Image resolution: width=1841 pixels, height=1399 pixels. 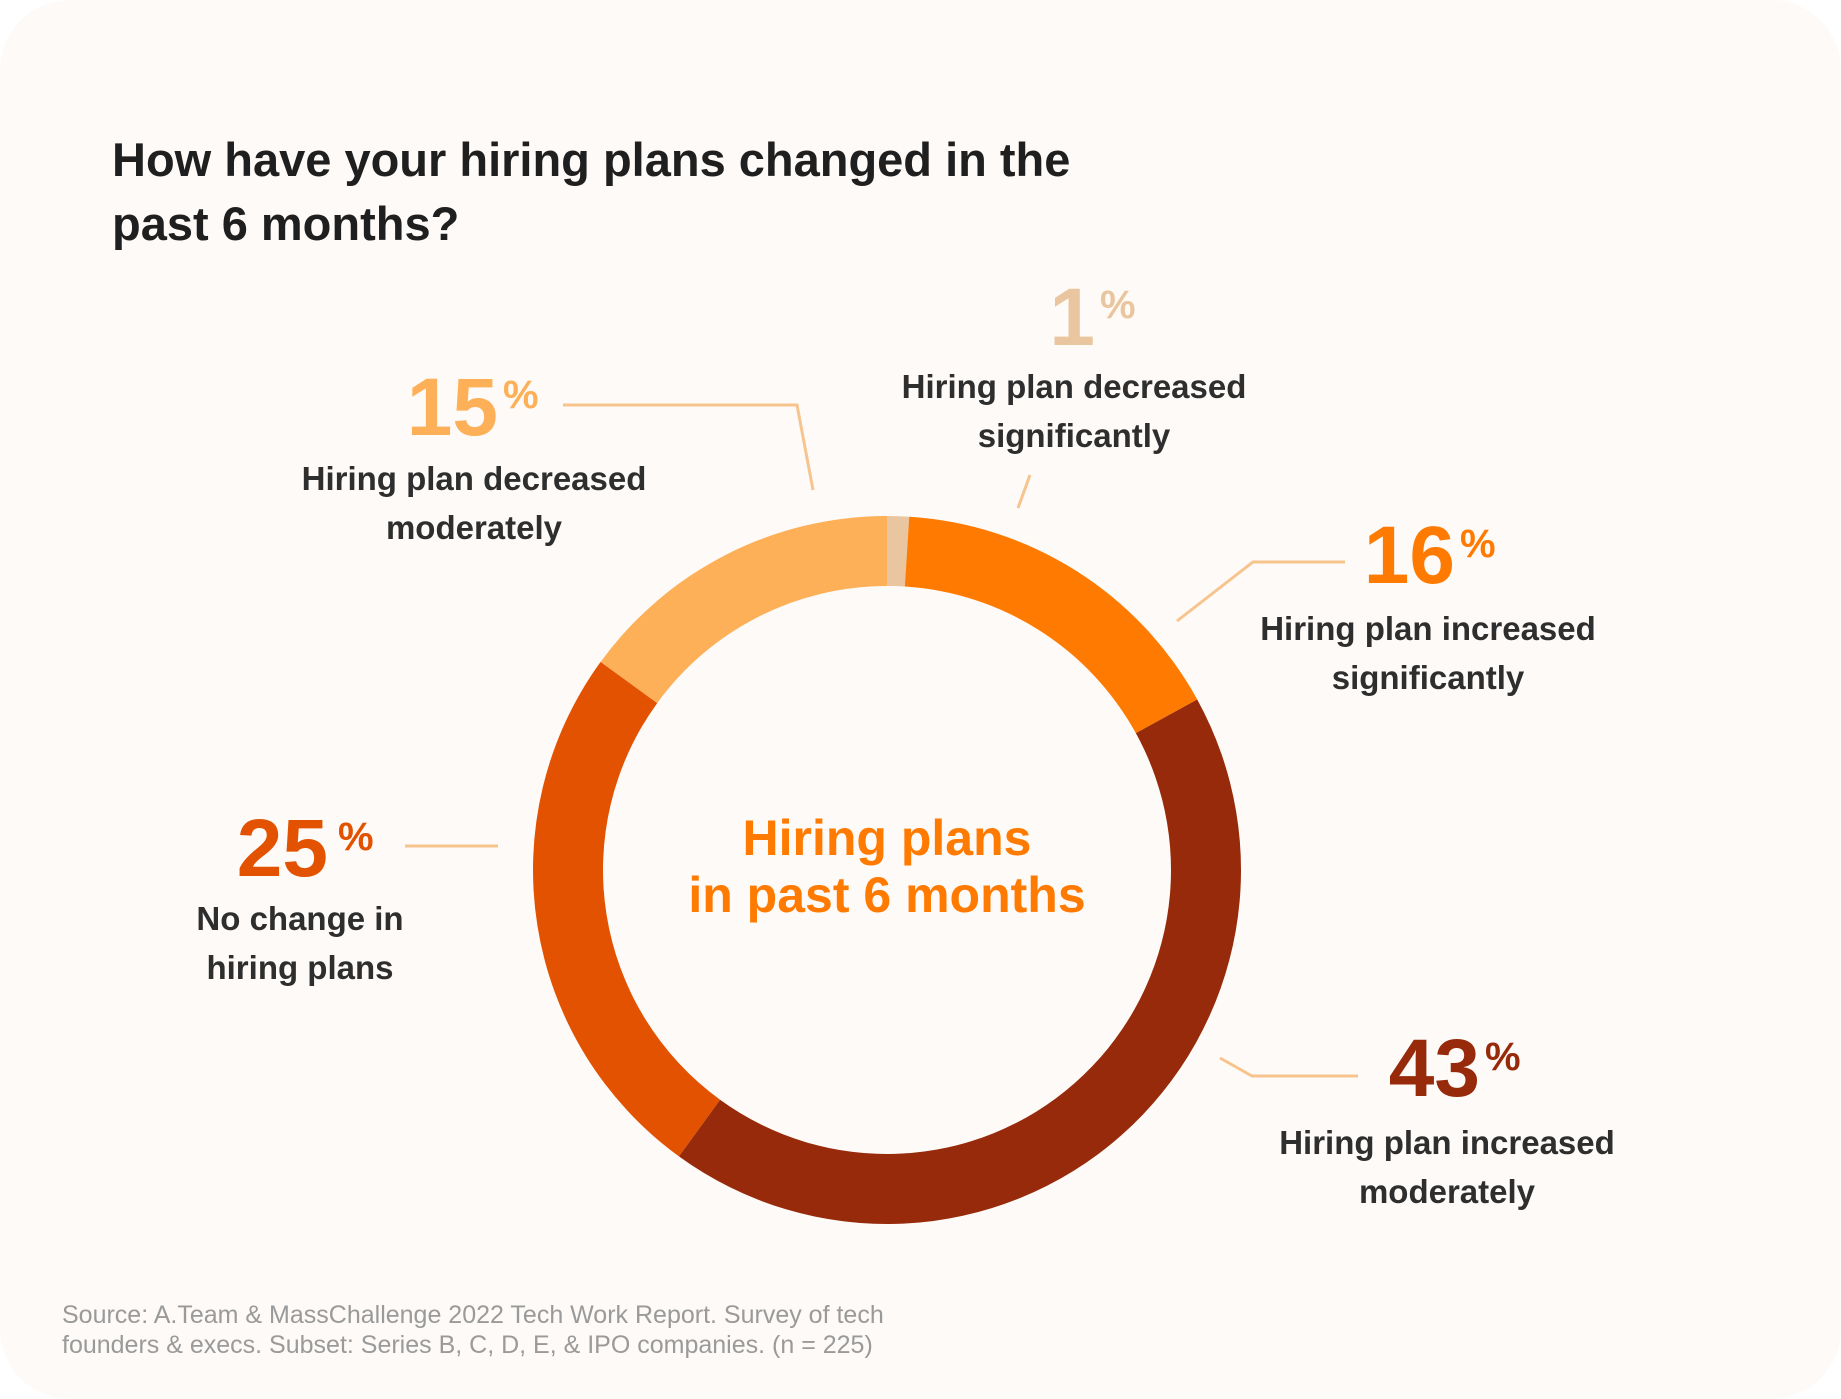 What do you see at coordinates (743, 610) in the screenshot?
I see `slice-hiring-plan-decreased-moderately` at bounding box center [743, 610].